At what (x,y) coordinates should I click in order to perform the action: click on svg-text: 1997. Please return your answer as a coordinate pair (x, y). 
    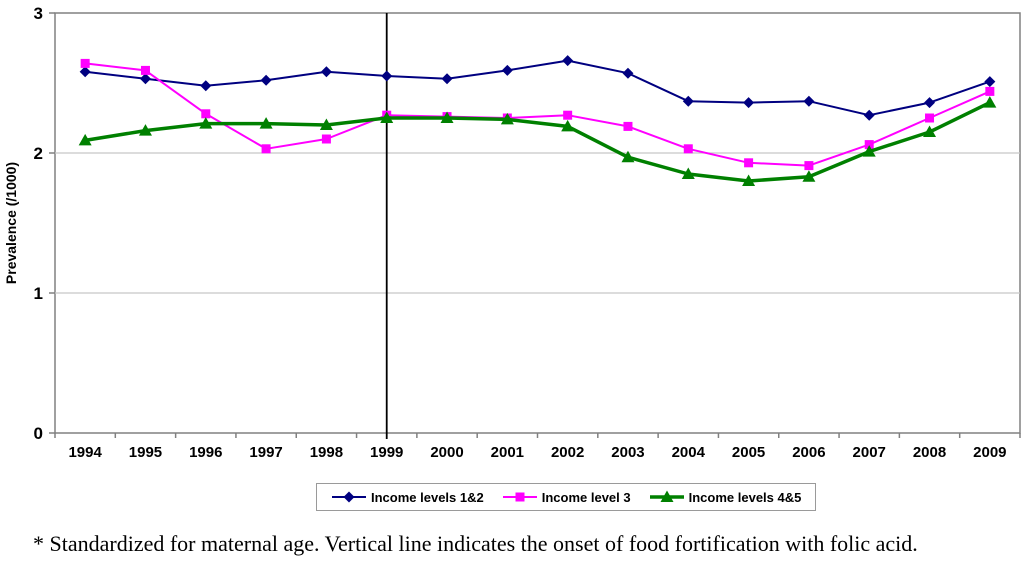
    Looking at the image, I should click on (265, 452).